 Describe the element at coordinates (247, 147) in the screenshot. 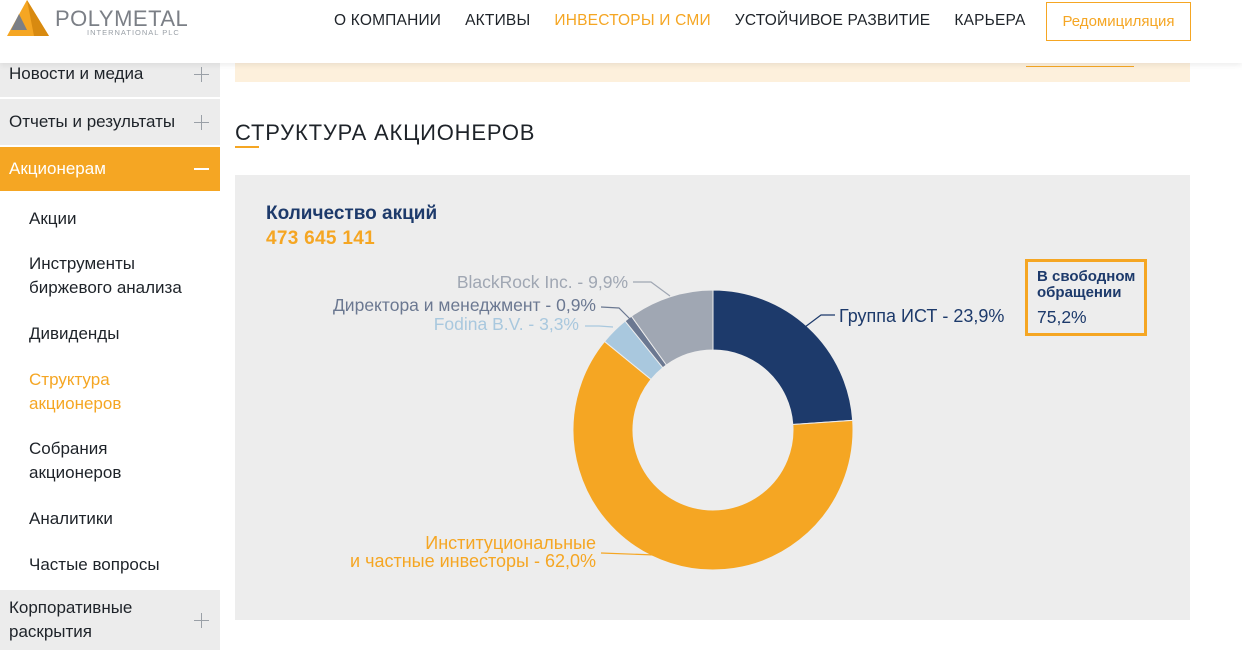

I see `title-underline` at that location.